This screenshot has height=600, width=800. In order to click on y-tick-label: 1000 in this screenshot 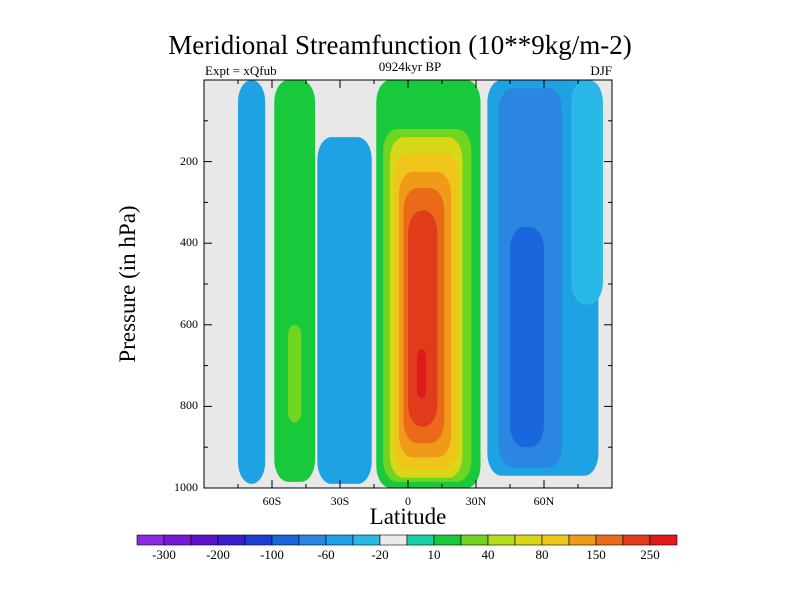, I will do `click(186, 487)`.